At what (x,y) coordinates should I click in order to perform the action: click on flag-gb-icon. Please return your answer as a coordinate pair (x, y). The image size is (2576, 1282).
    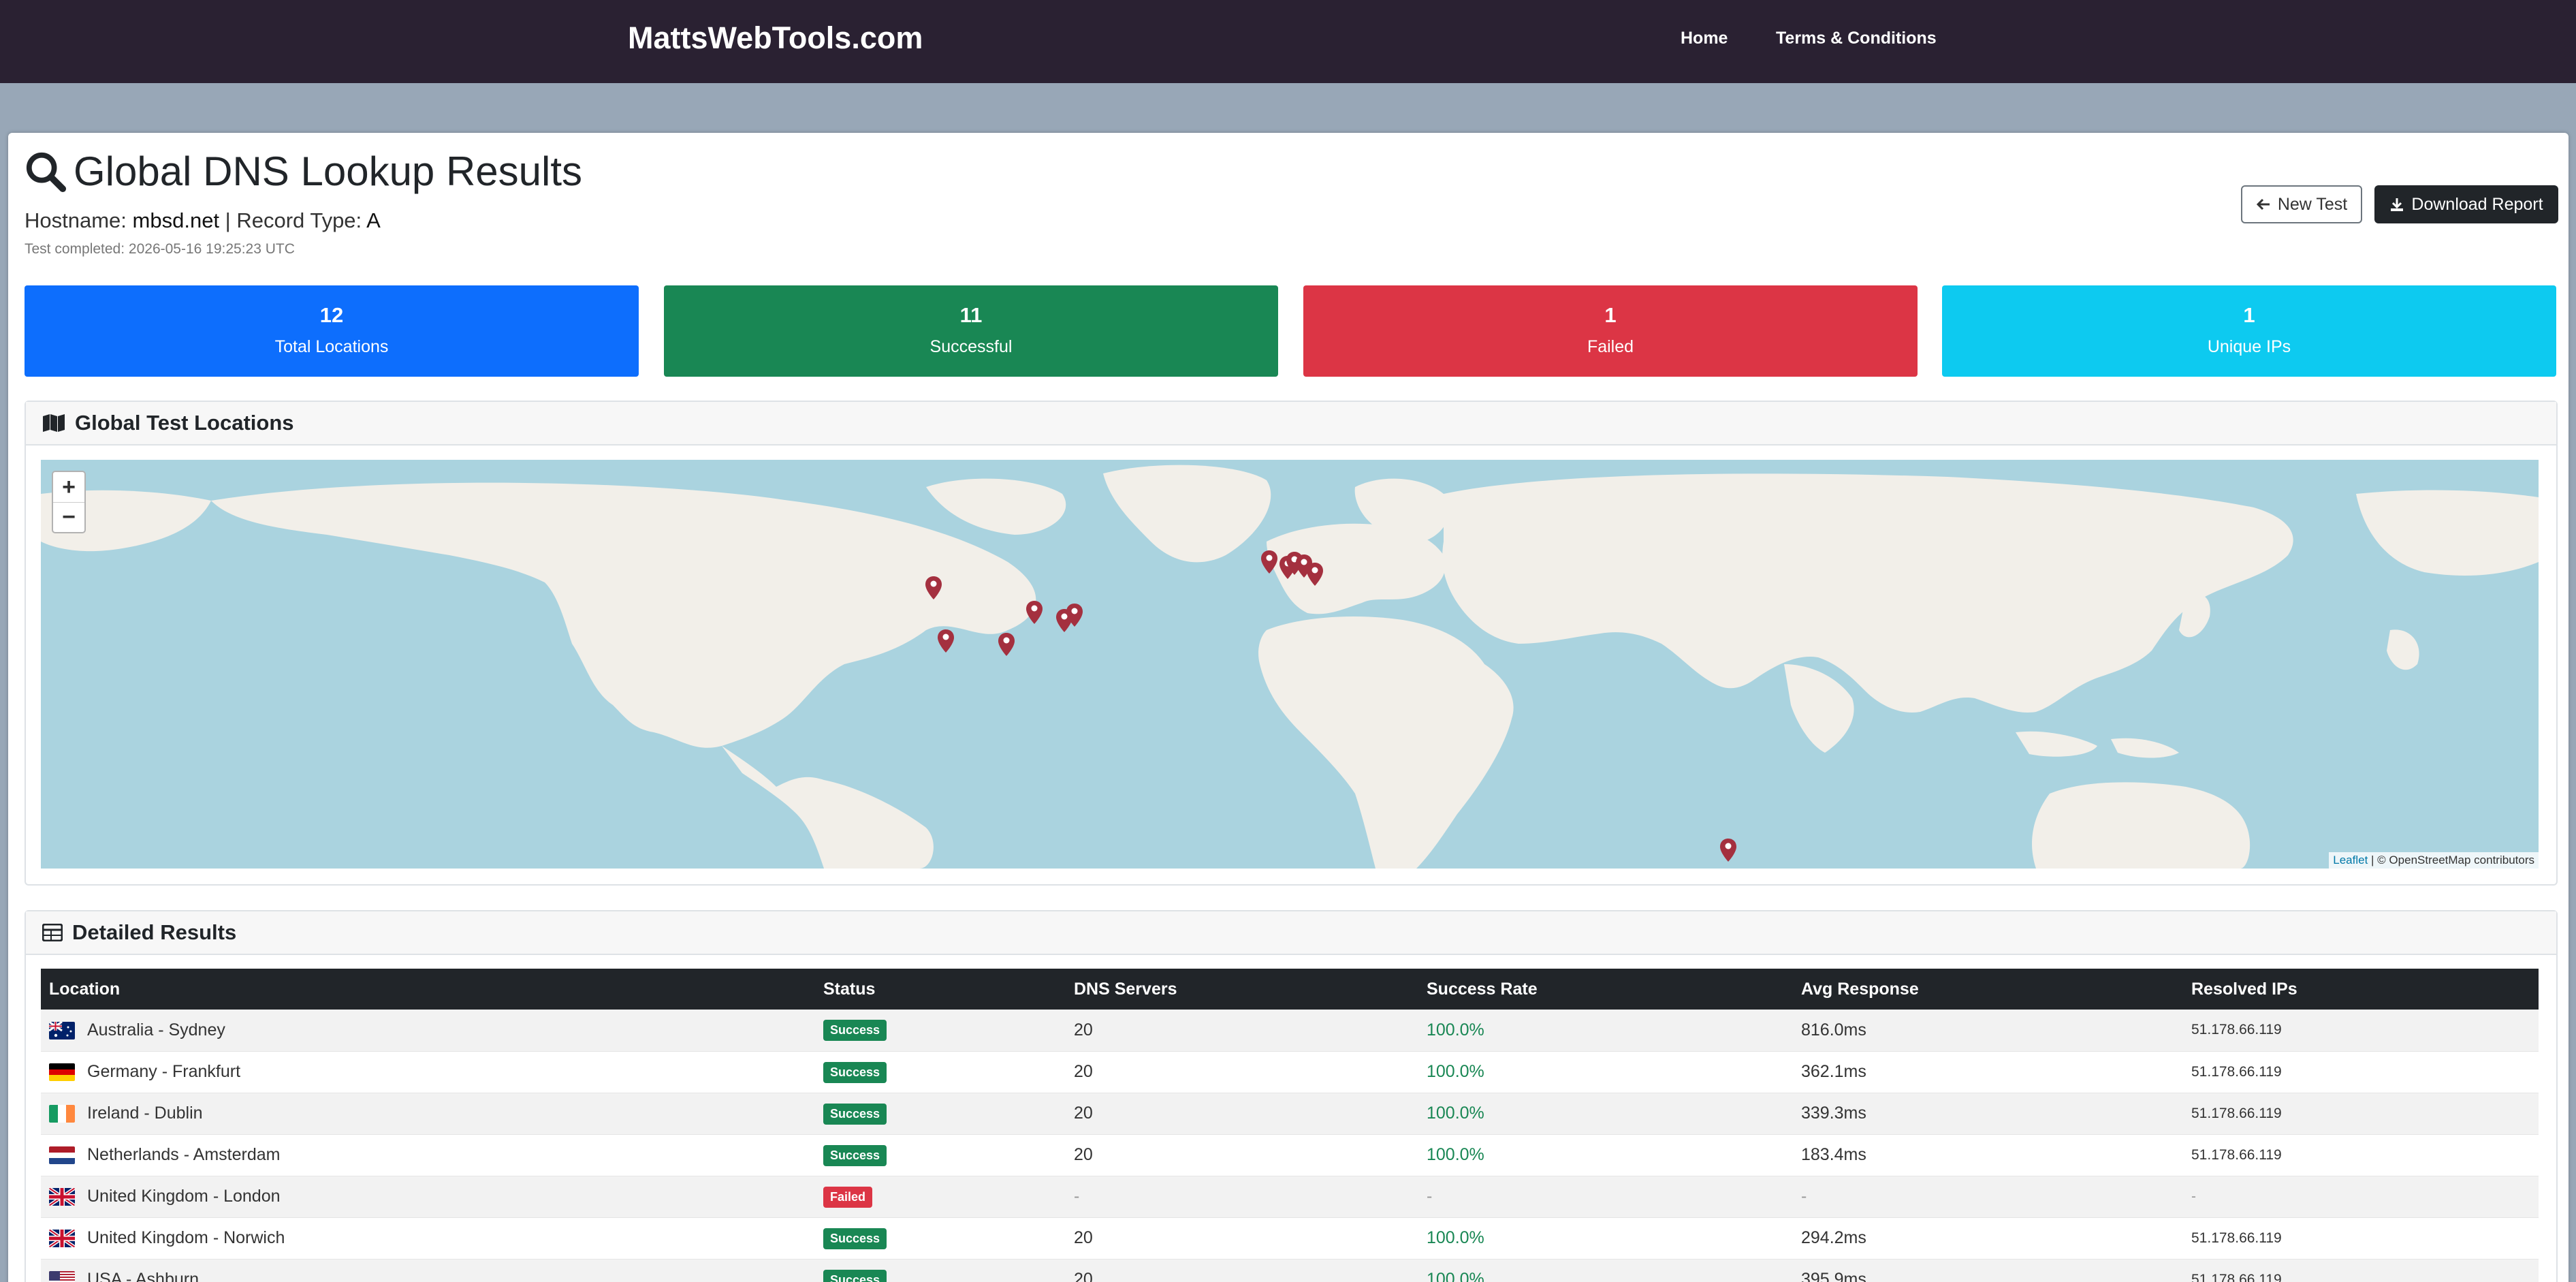
    Looking at the image, I should click on (62, 1197).